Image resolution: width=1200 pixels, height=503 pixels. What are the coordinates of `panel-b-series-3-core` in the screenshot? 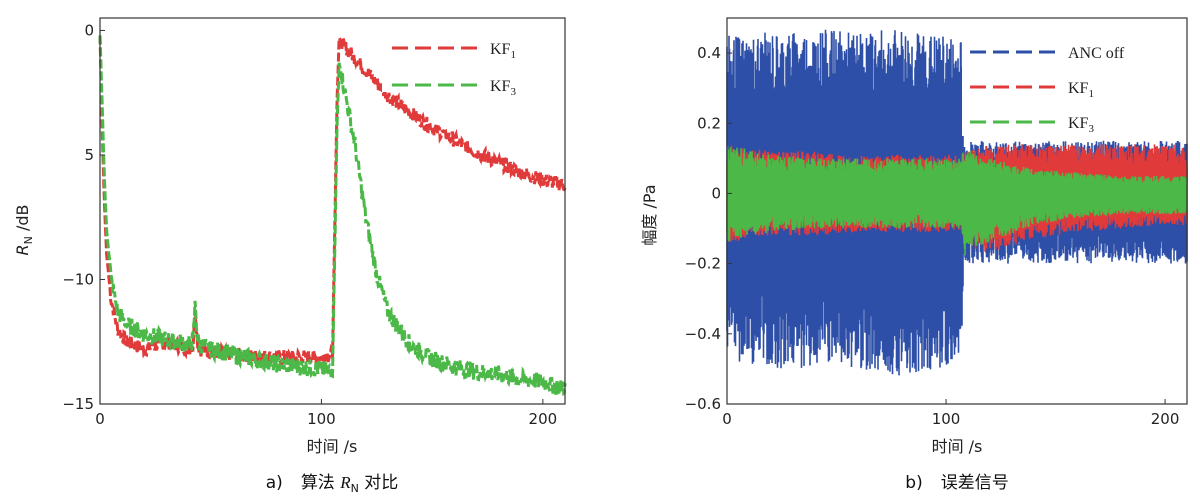 It's located at (957, 196).